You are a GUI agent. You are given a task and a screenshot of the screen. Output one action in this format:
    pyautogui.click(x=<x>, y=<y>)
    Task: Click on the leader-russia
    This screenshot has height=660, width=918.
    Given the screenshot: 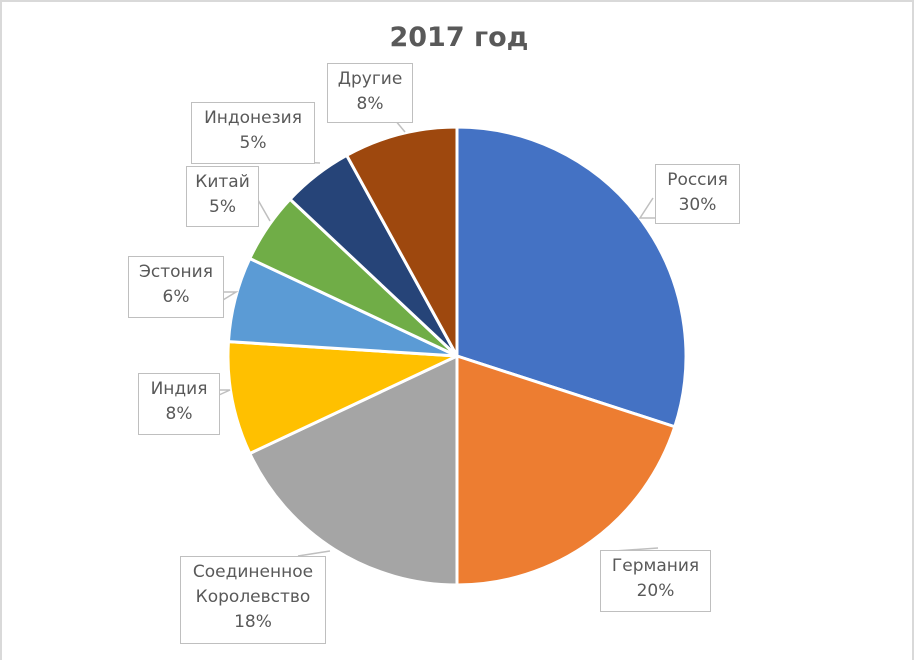 What is the action you would take?
    pyautogui.click(x=648, y=208)
    